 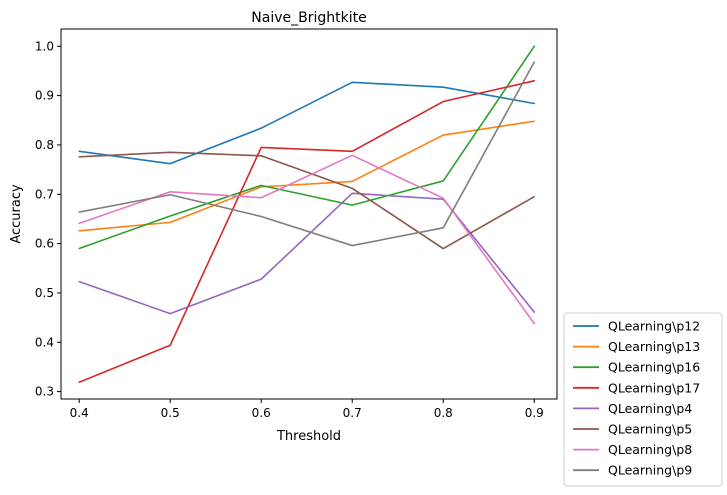 I want to click on y-tick-label: 0.4, so click(x=44, y=342).